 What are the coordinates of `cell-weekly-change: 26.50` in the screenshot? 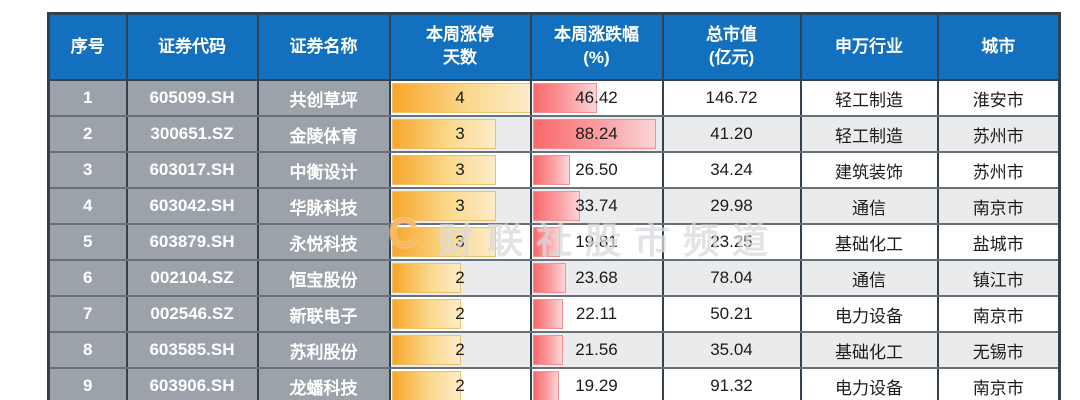 It's located at (596, 170).